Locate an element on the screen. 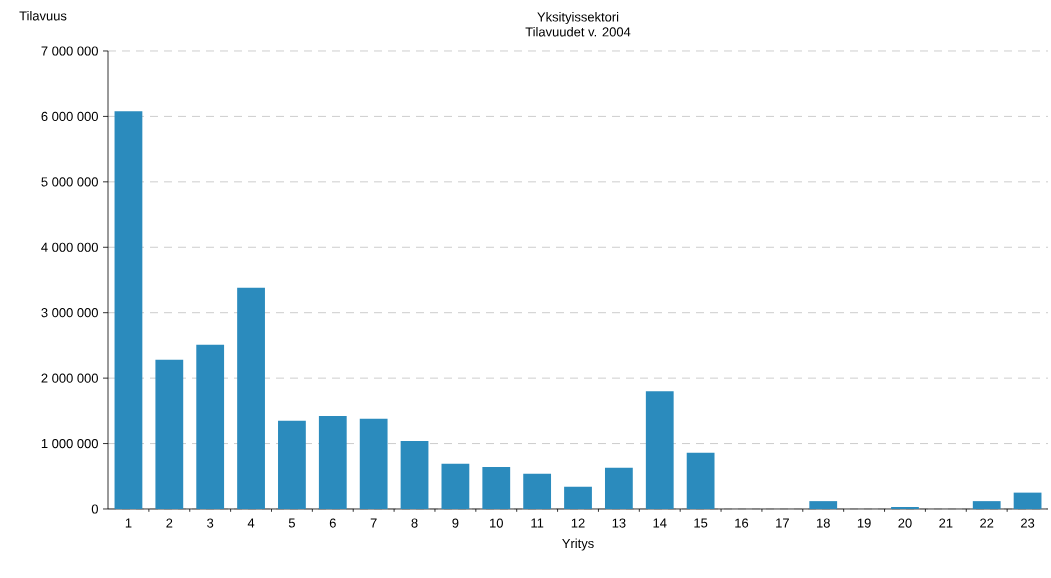 This screenshot has width=1051, height=578. x-tick-label: 9 is located at coordinates (455, 523).